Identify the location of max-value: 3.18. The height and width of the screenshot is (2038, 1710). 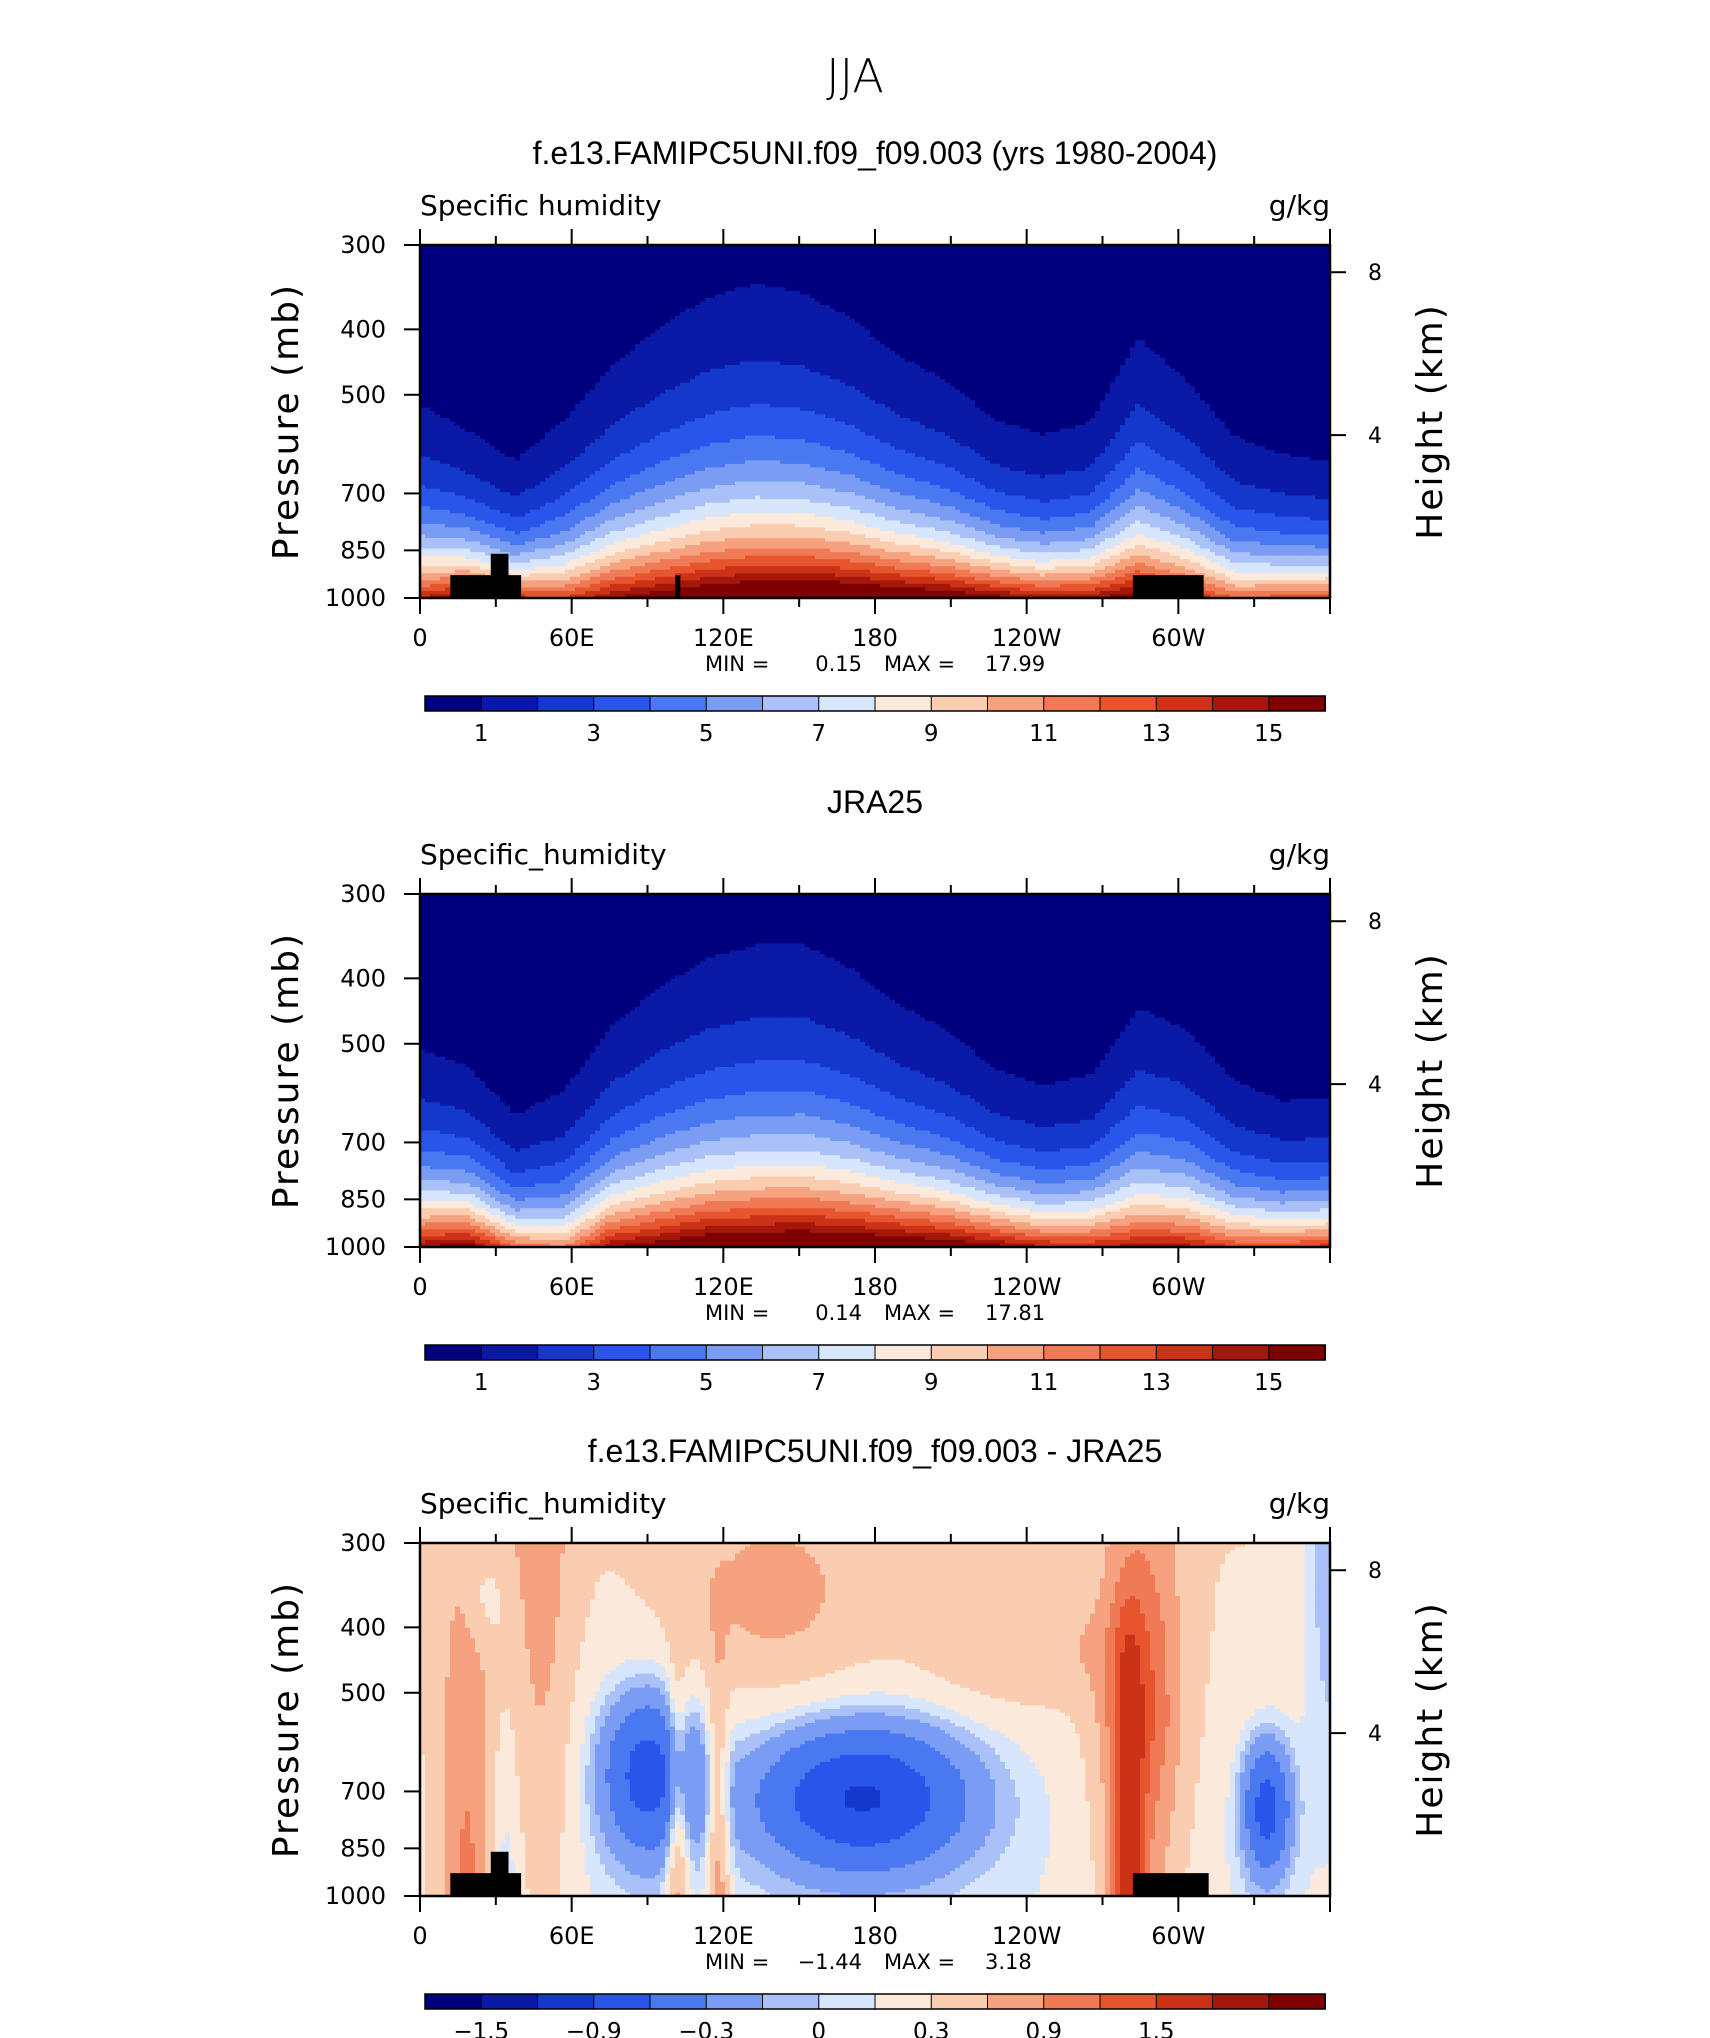
(1008, 1962).